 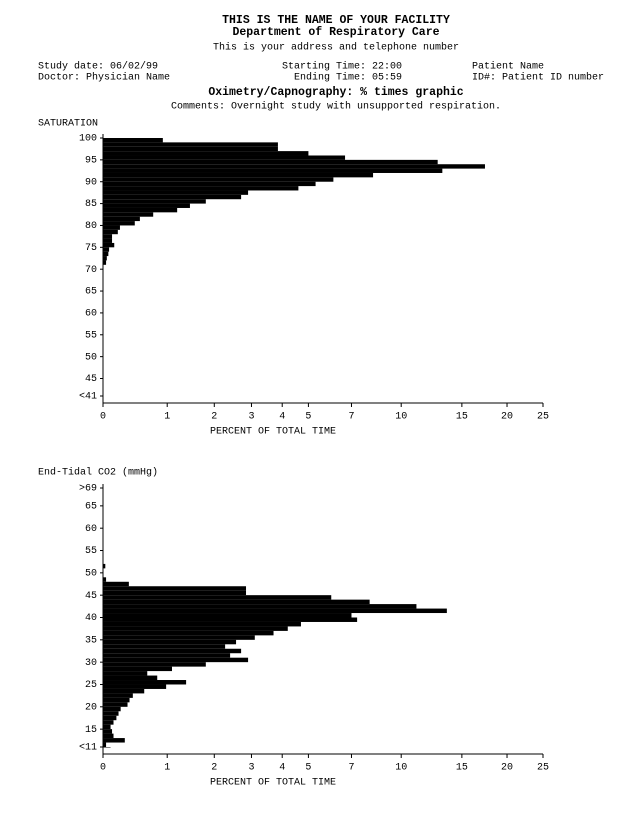 What do you see at coordinates (282, 768) in the screenshot?
I see `x-tick-label: 4` at bounding box center [282, 768].